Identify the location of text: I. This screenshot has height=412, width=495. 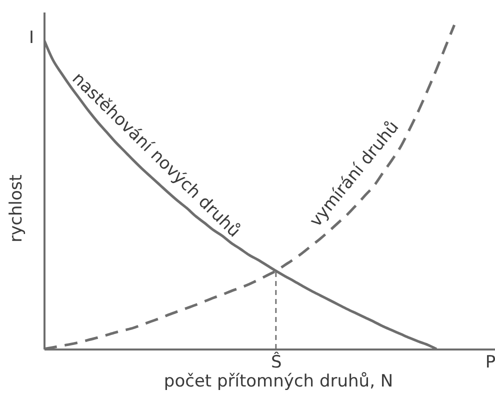
(31, 38).